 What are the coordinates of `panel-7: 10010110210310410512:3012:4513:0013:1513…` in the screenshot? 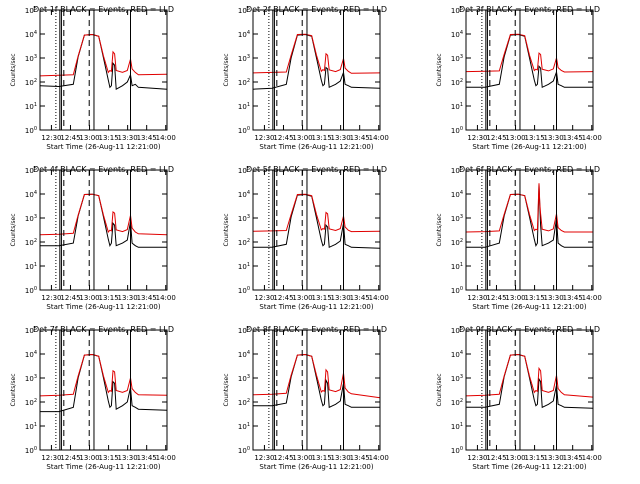 It's located at (93, 398).